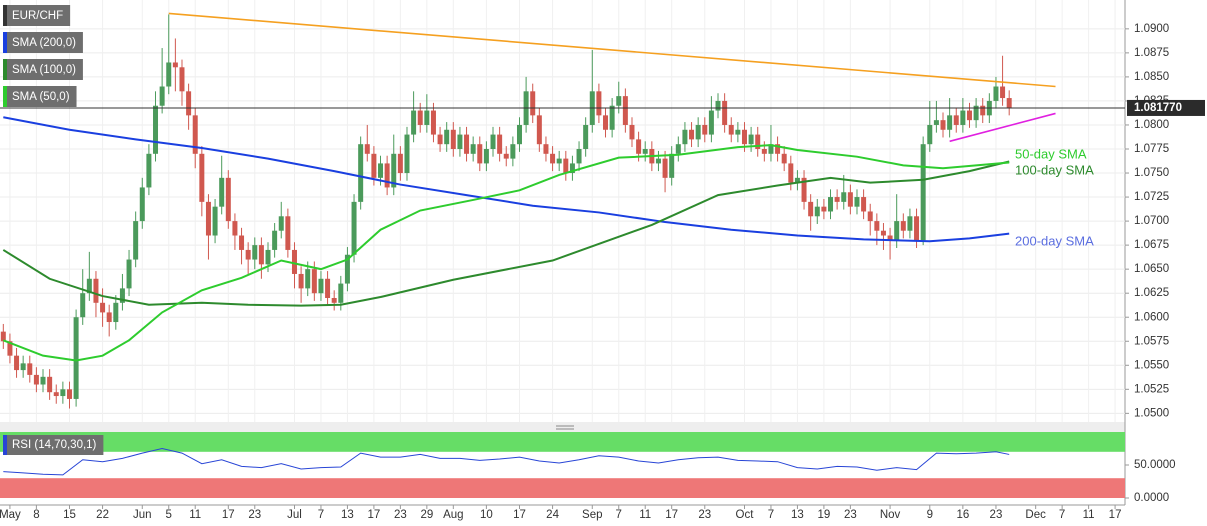 Image resolution: width=1207 pixels, height=526 pixels. I want to click on sma-annotation: 200-day SMA, so click(1054, 240).